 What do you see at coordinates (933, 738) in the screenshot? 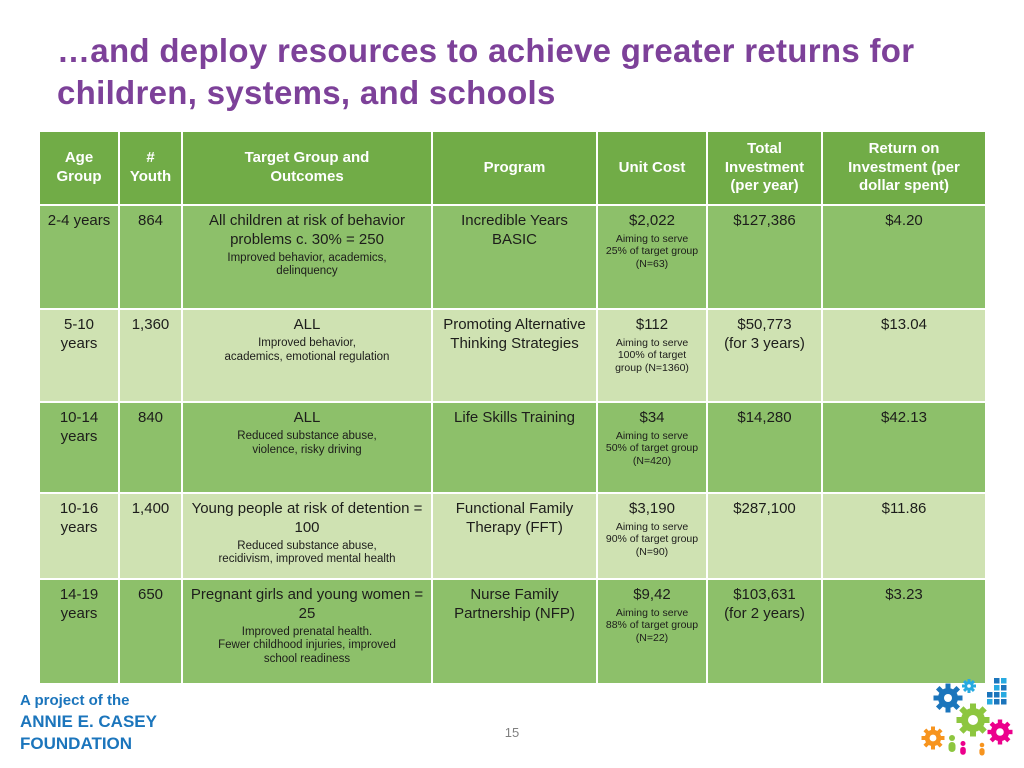
I see `orange-gear-icon` at bounding box center [933, 738].